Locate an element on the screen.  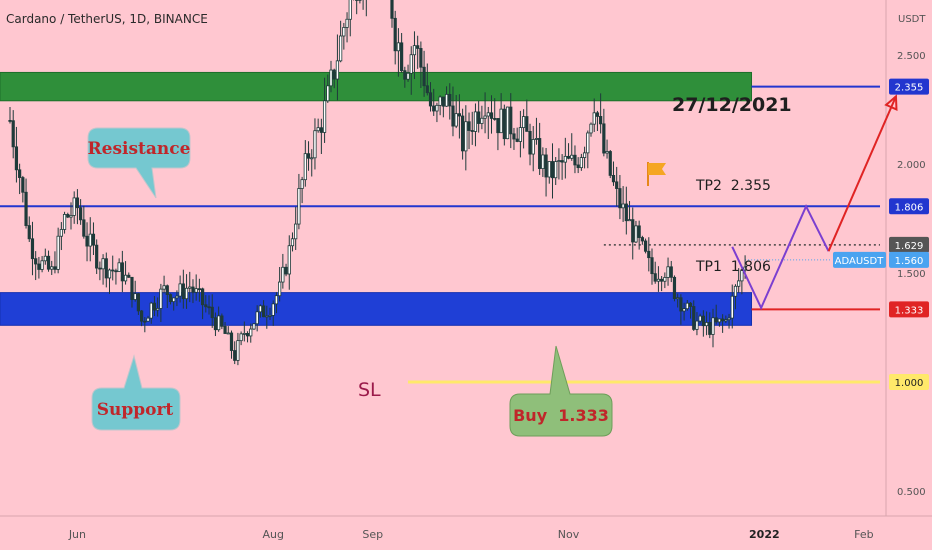
y-tick-label: 2.000 is located at coordinates (911, 165).